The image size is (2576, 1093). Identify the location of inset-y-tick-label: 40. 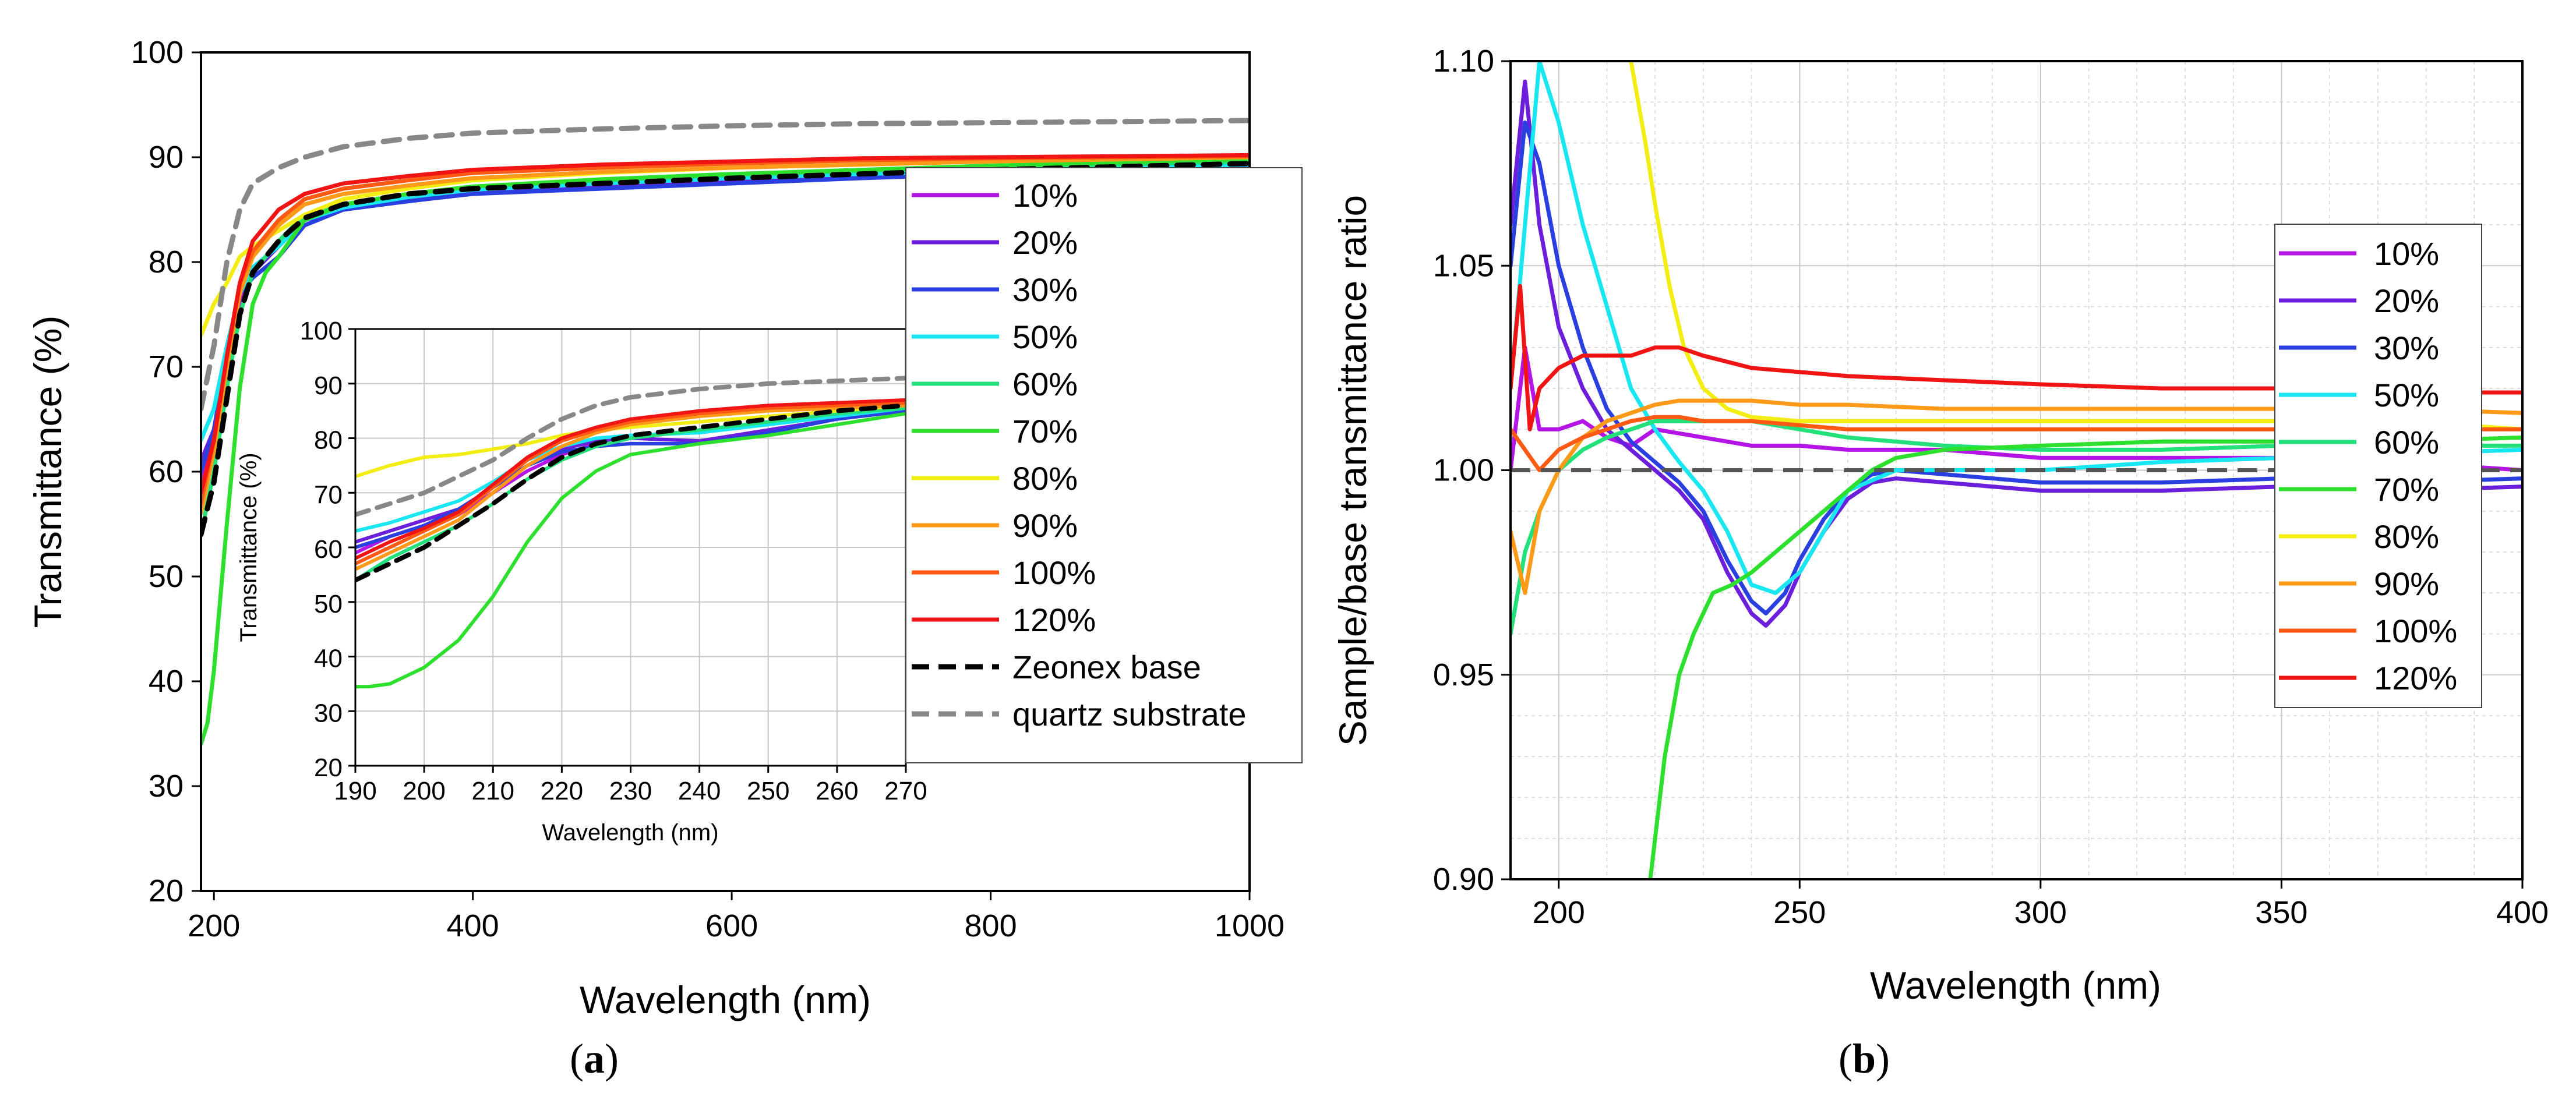
(328, 659).